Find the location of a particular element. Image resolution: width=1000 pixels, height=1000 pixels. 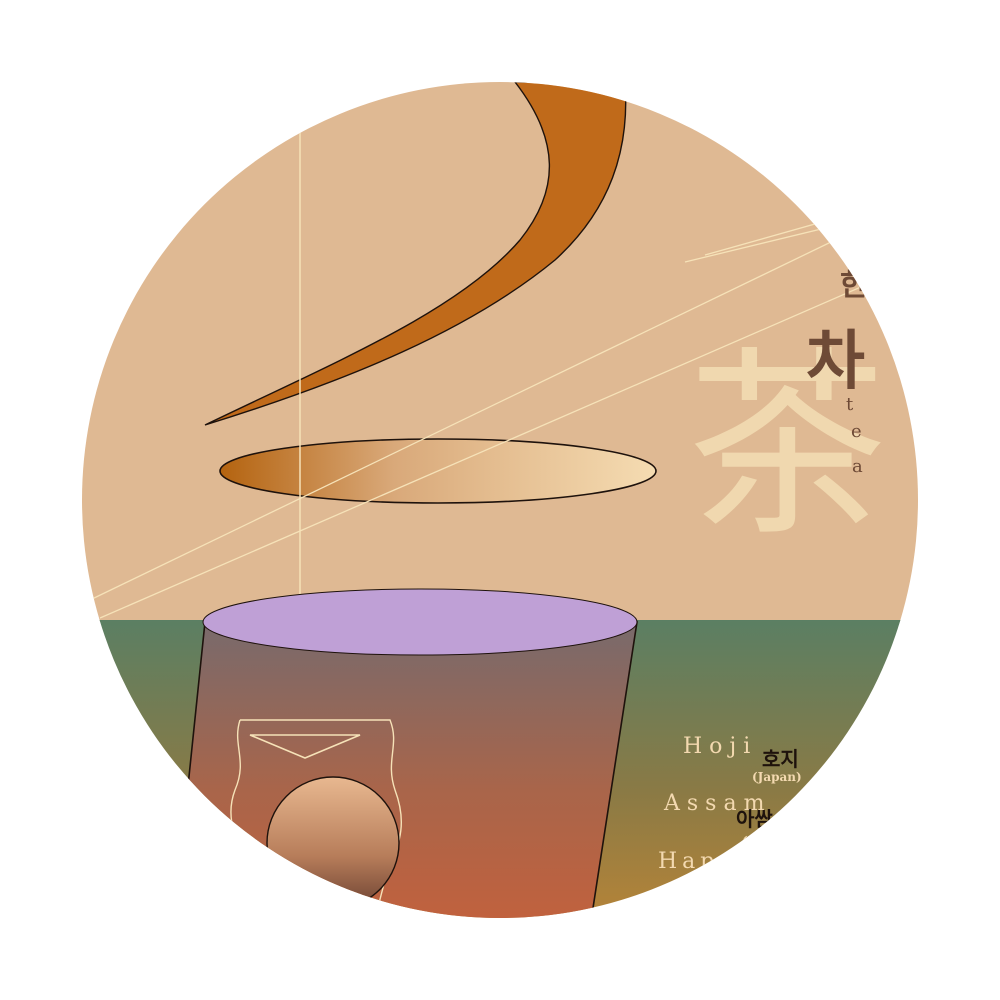

tea-korean-assam: 아쌈 is located at coordinates (754, 819).